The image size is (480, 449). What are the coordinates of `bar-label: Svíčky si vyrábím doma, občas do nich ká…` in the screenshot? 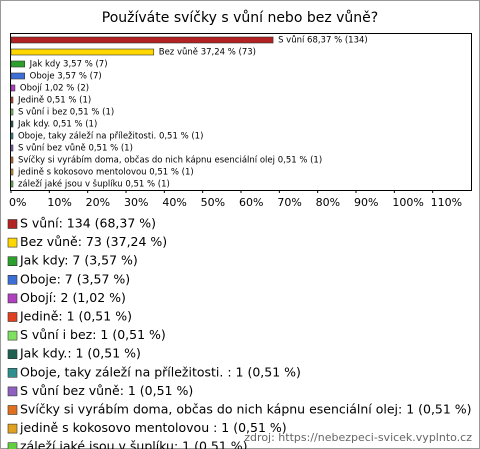 It's located at (170, 160).